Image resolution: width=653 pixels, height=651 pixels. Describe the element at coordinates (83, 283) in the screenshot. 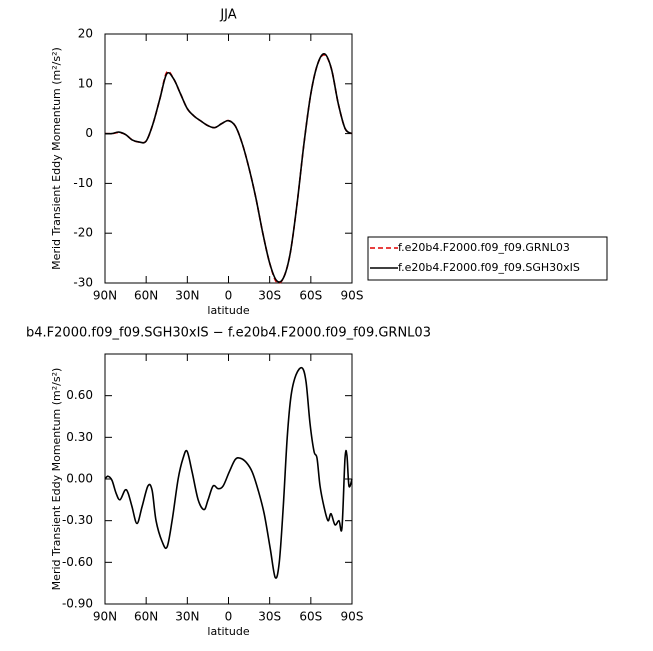

I see `y-tick-label: -30` at that location.